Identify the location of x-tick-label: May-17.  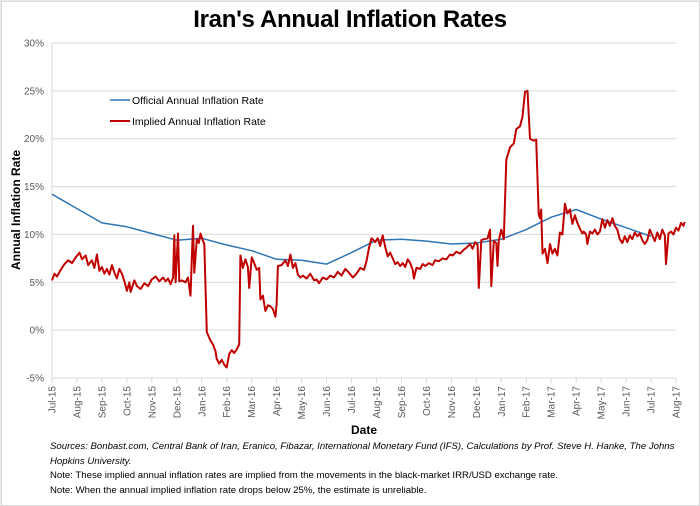
(602, 403).